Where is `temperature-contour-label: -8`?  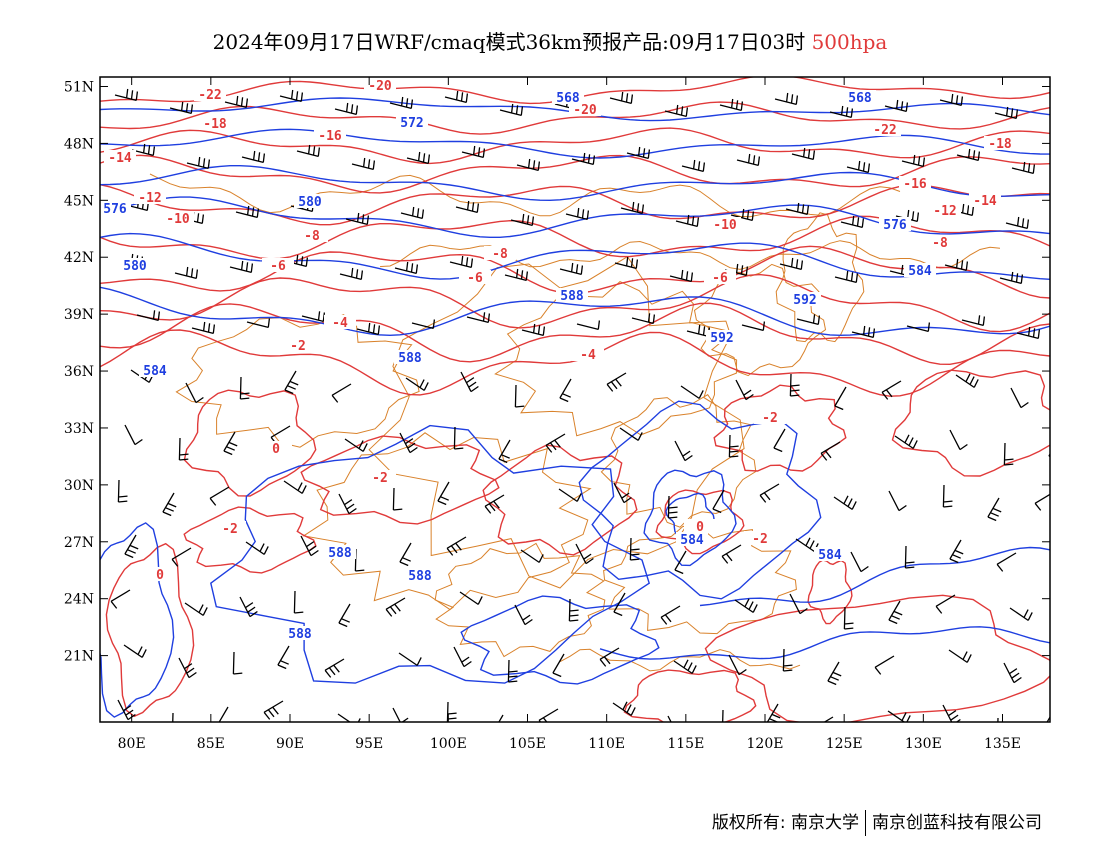
temperature-contour-label: -8 is located at coordinates (940, 243).